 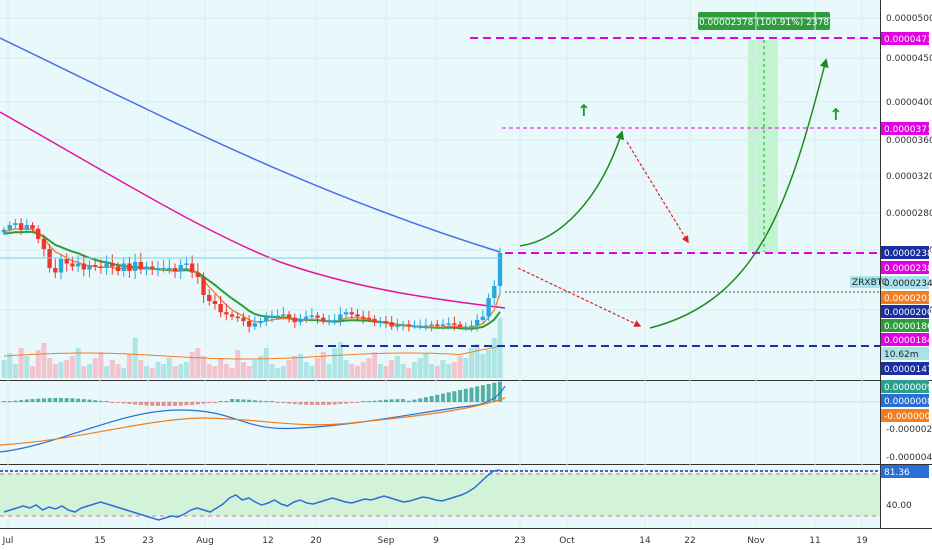 What do you see at coordinates (908, 402) in the screenshot?
I see `macd-tag-text: 0.00000085` at bounding box center [908, 402].